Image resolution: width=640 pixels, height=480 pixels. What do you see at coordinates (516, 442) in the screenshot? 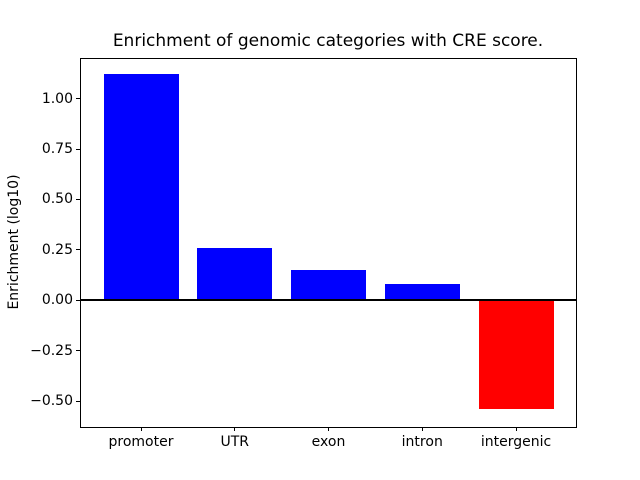
I see `x-tick-label-intergenic: intergenic` at bounding box center [516, 442].